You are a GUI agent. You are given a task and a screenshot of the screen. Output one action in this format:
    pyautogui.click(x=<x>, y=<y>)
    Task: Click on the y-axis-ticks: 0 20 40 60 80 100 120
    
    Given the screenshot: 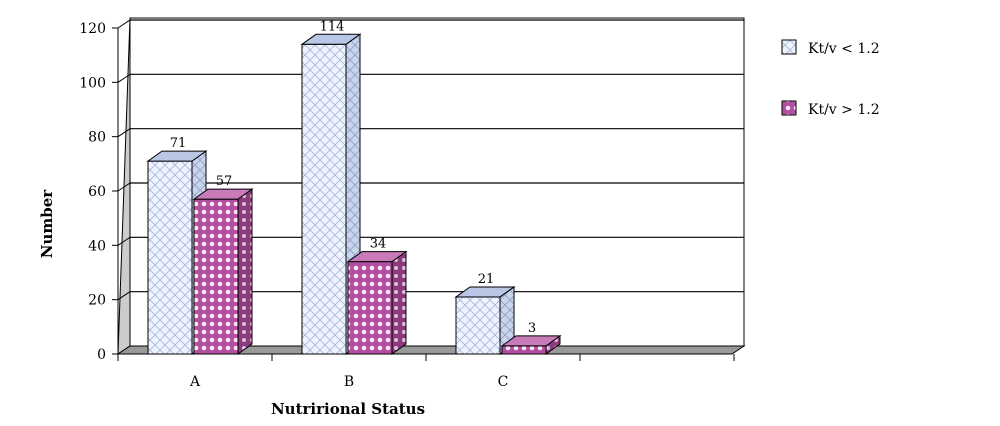 What is the action you would take?
    pyautogui.click(x=98, y=192)
    